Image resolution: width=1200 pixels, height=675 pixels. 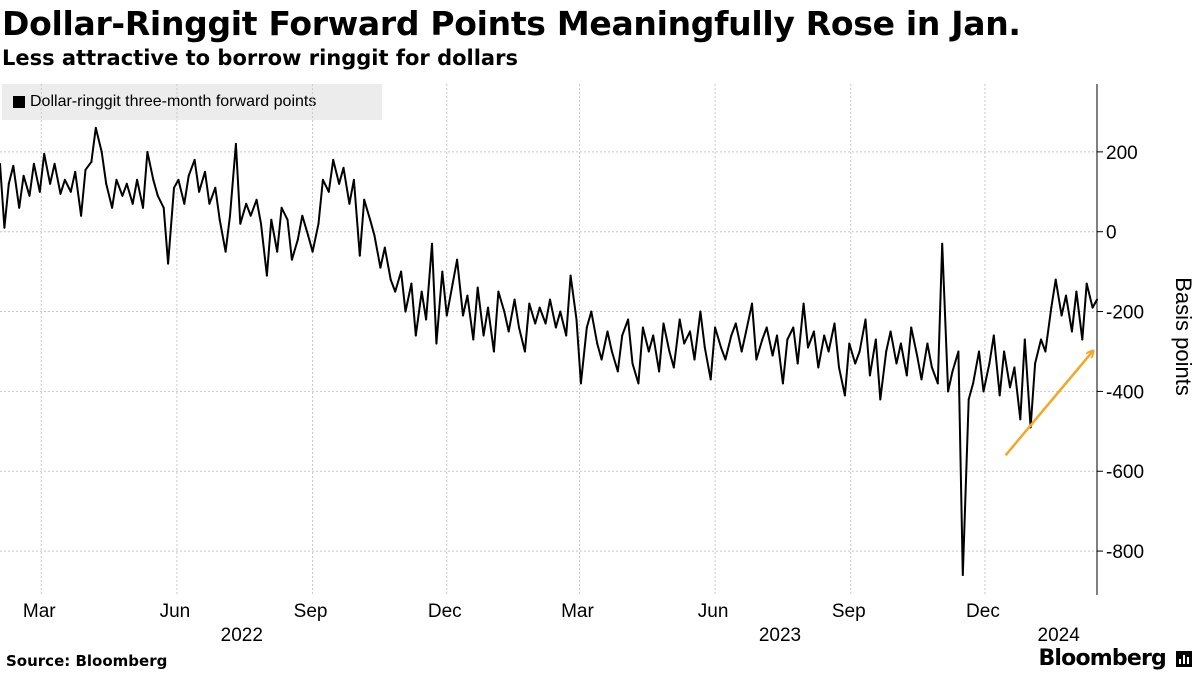 What do you see at coordinates (445, 611) in the screenshot?
I see `x-tick-label: Dec` at bounding box center [445, 611].